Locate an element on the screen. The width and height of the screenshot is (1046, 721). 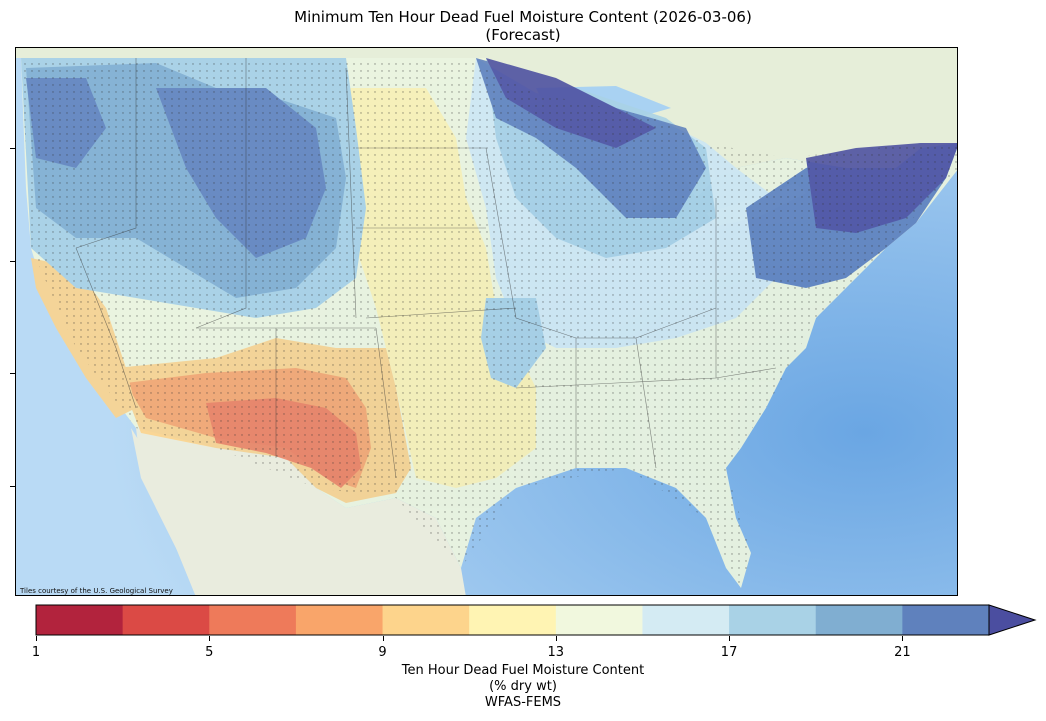
colorbar is located at coordinates (537, 623).